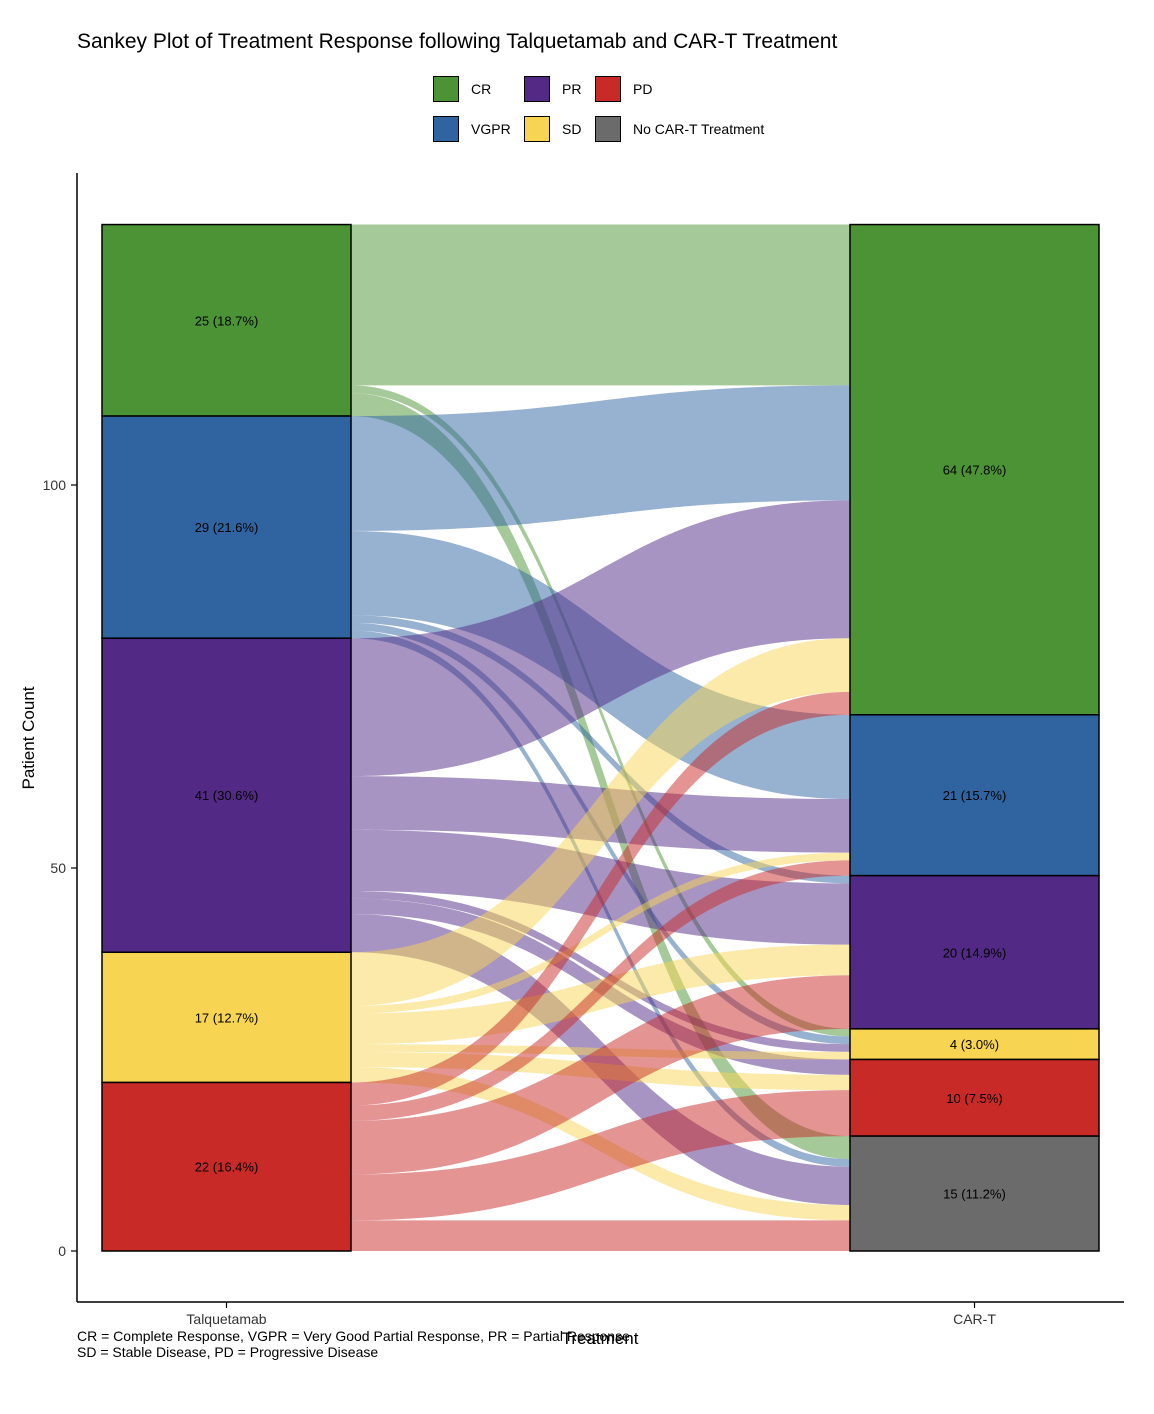  Describe the element at coordinates (623, 89) in the screenshot. I see `legend-item-pd: PD` at that location.